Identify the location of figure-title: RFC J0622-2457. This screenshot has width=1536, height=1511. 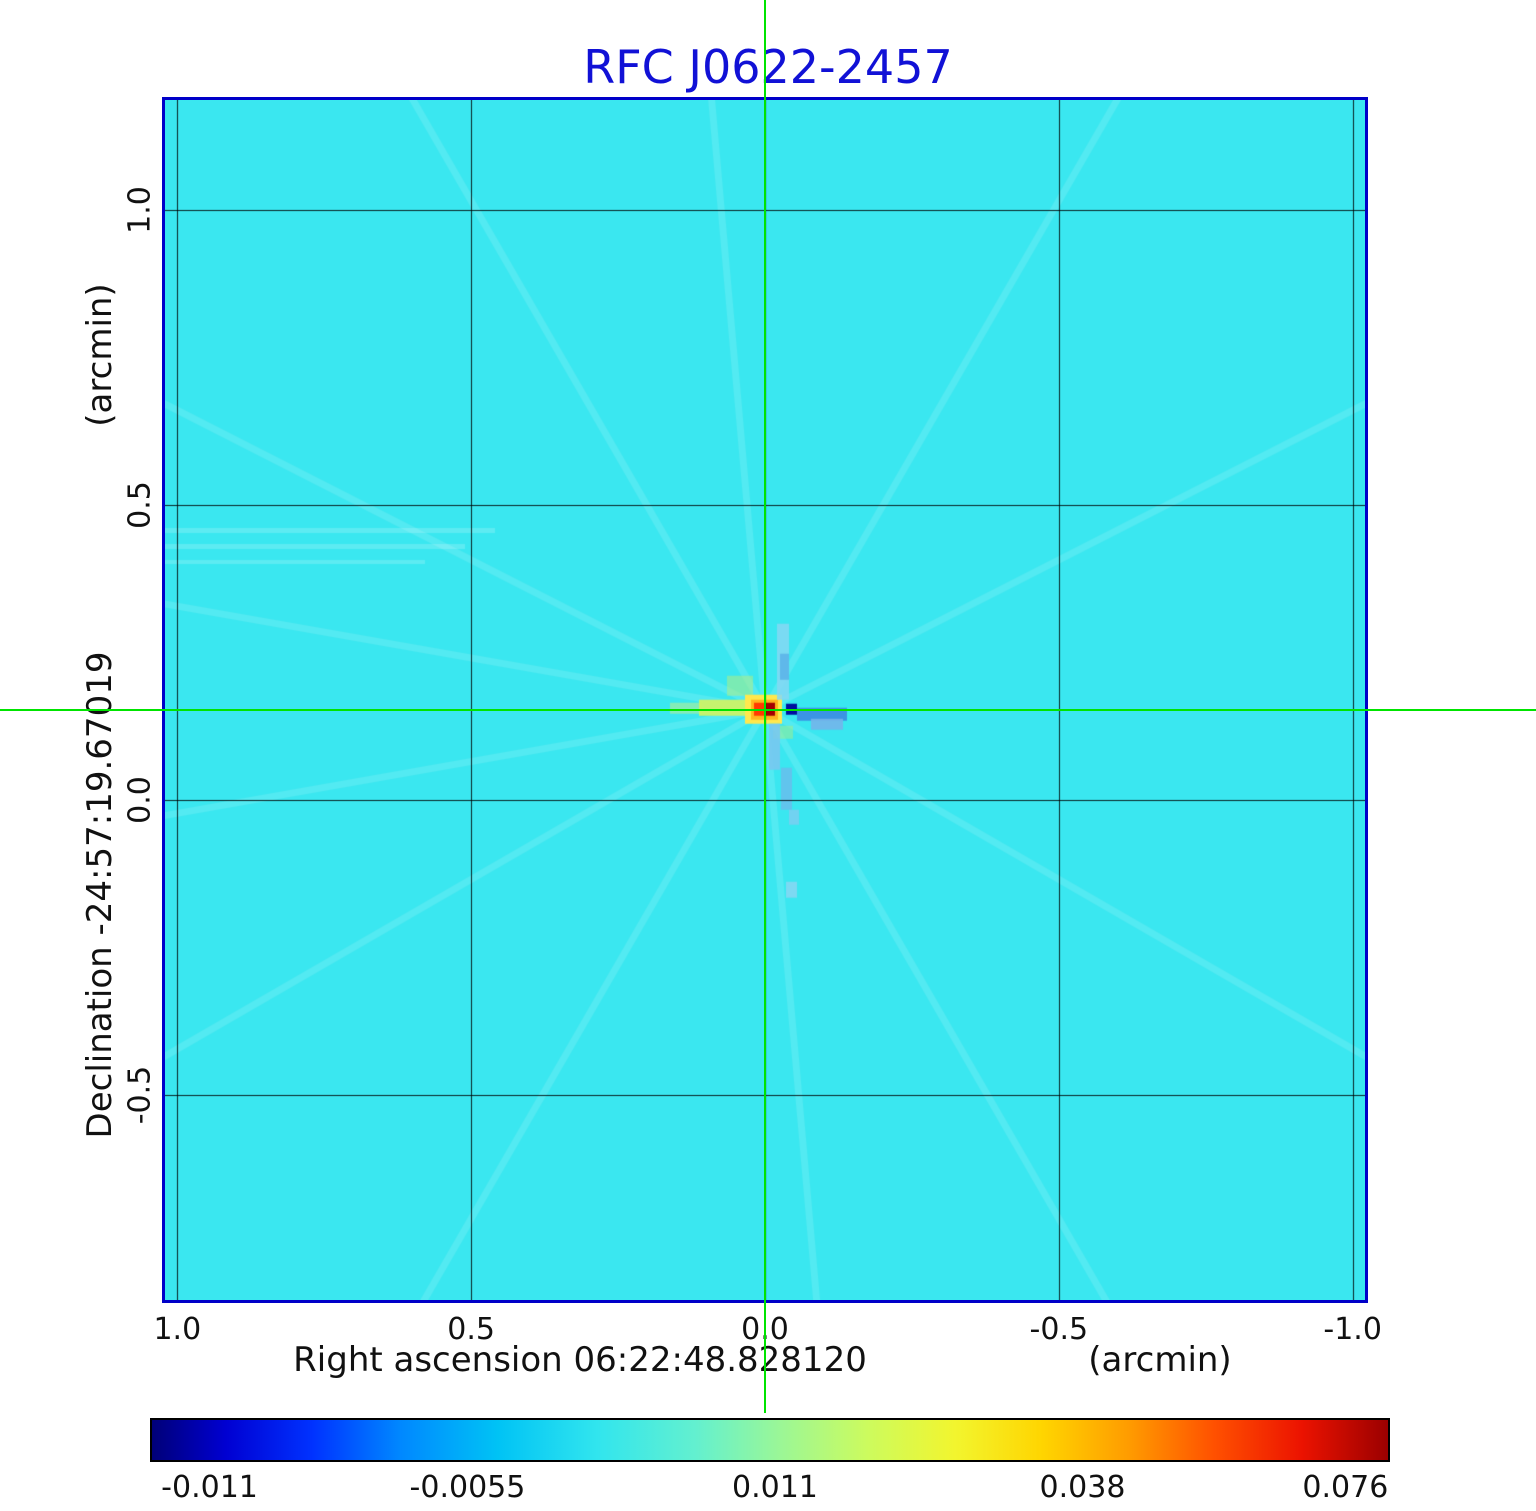
(768, 67).